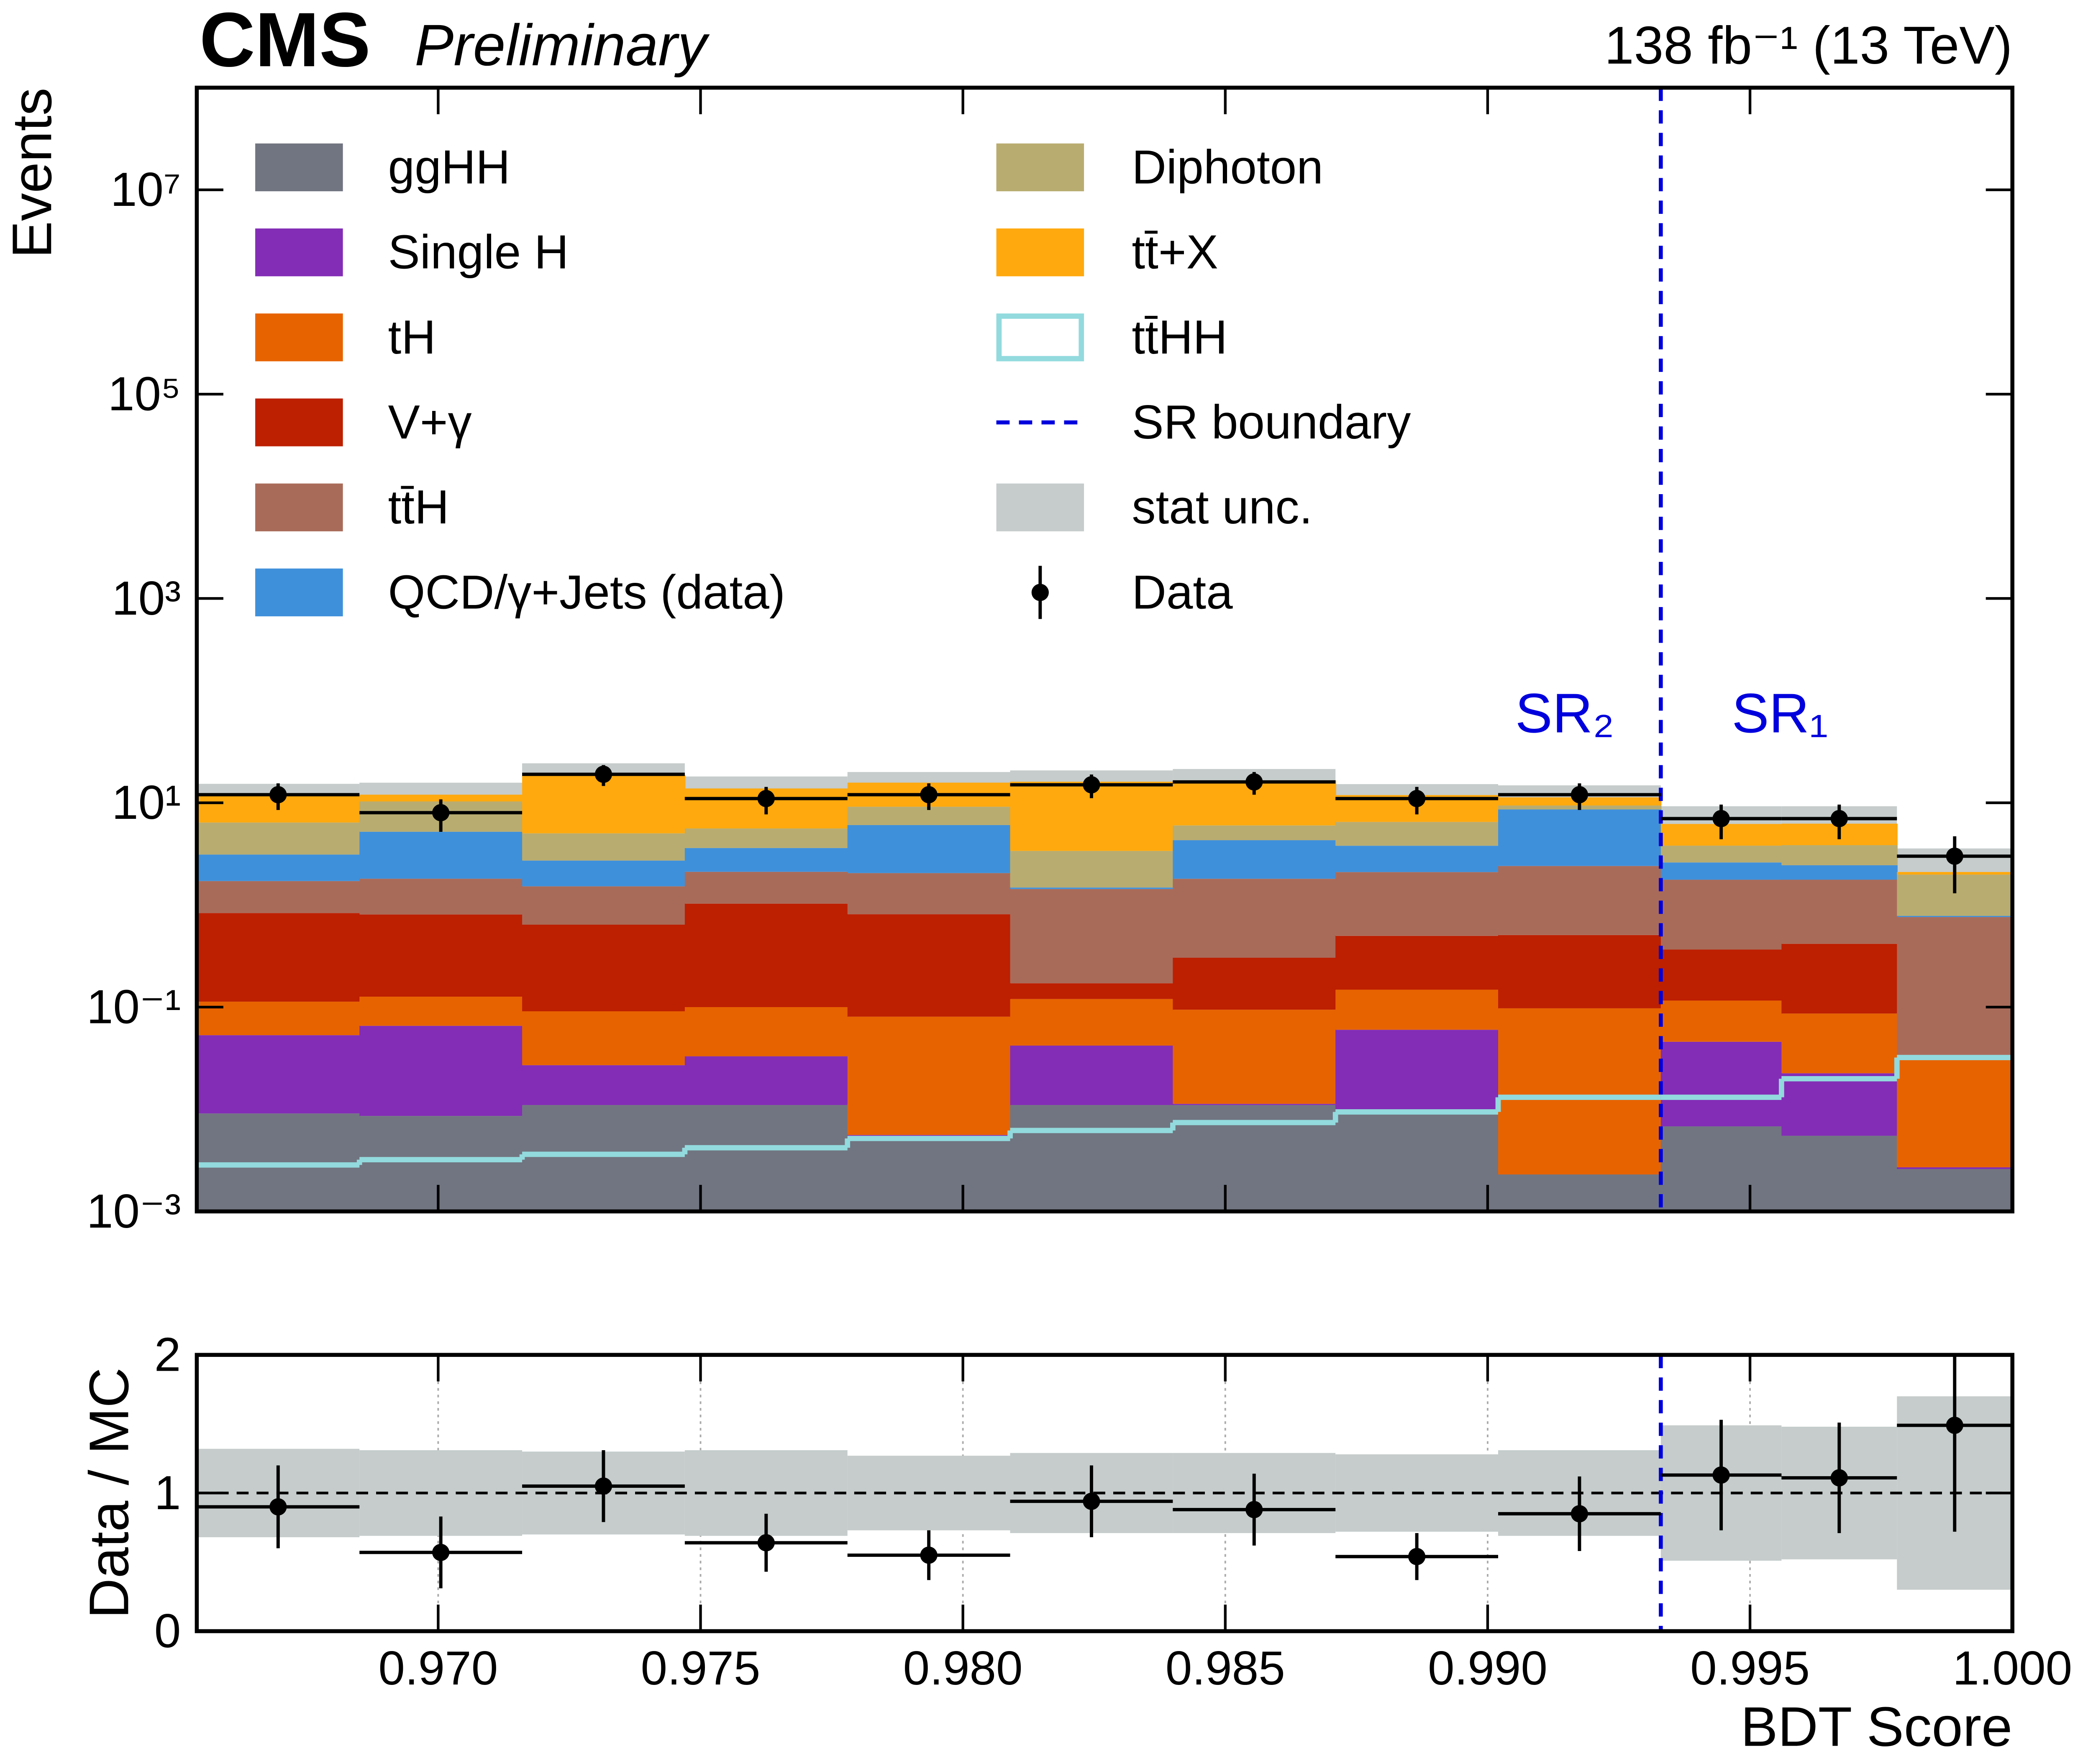  Describe the element at coordinates (167, 1493) in the screenshot. I see `y-tick-label: 1` at that location.